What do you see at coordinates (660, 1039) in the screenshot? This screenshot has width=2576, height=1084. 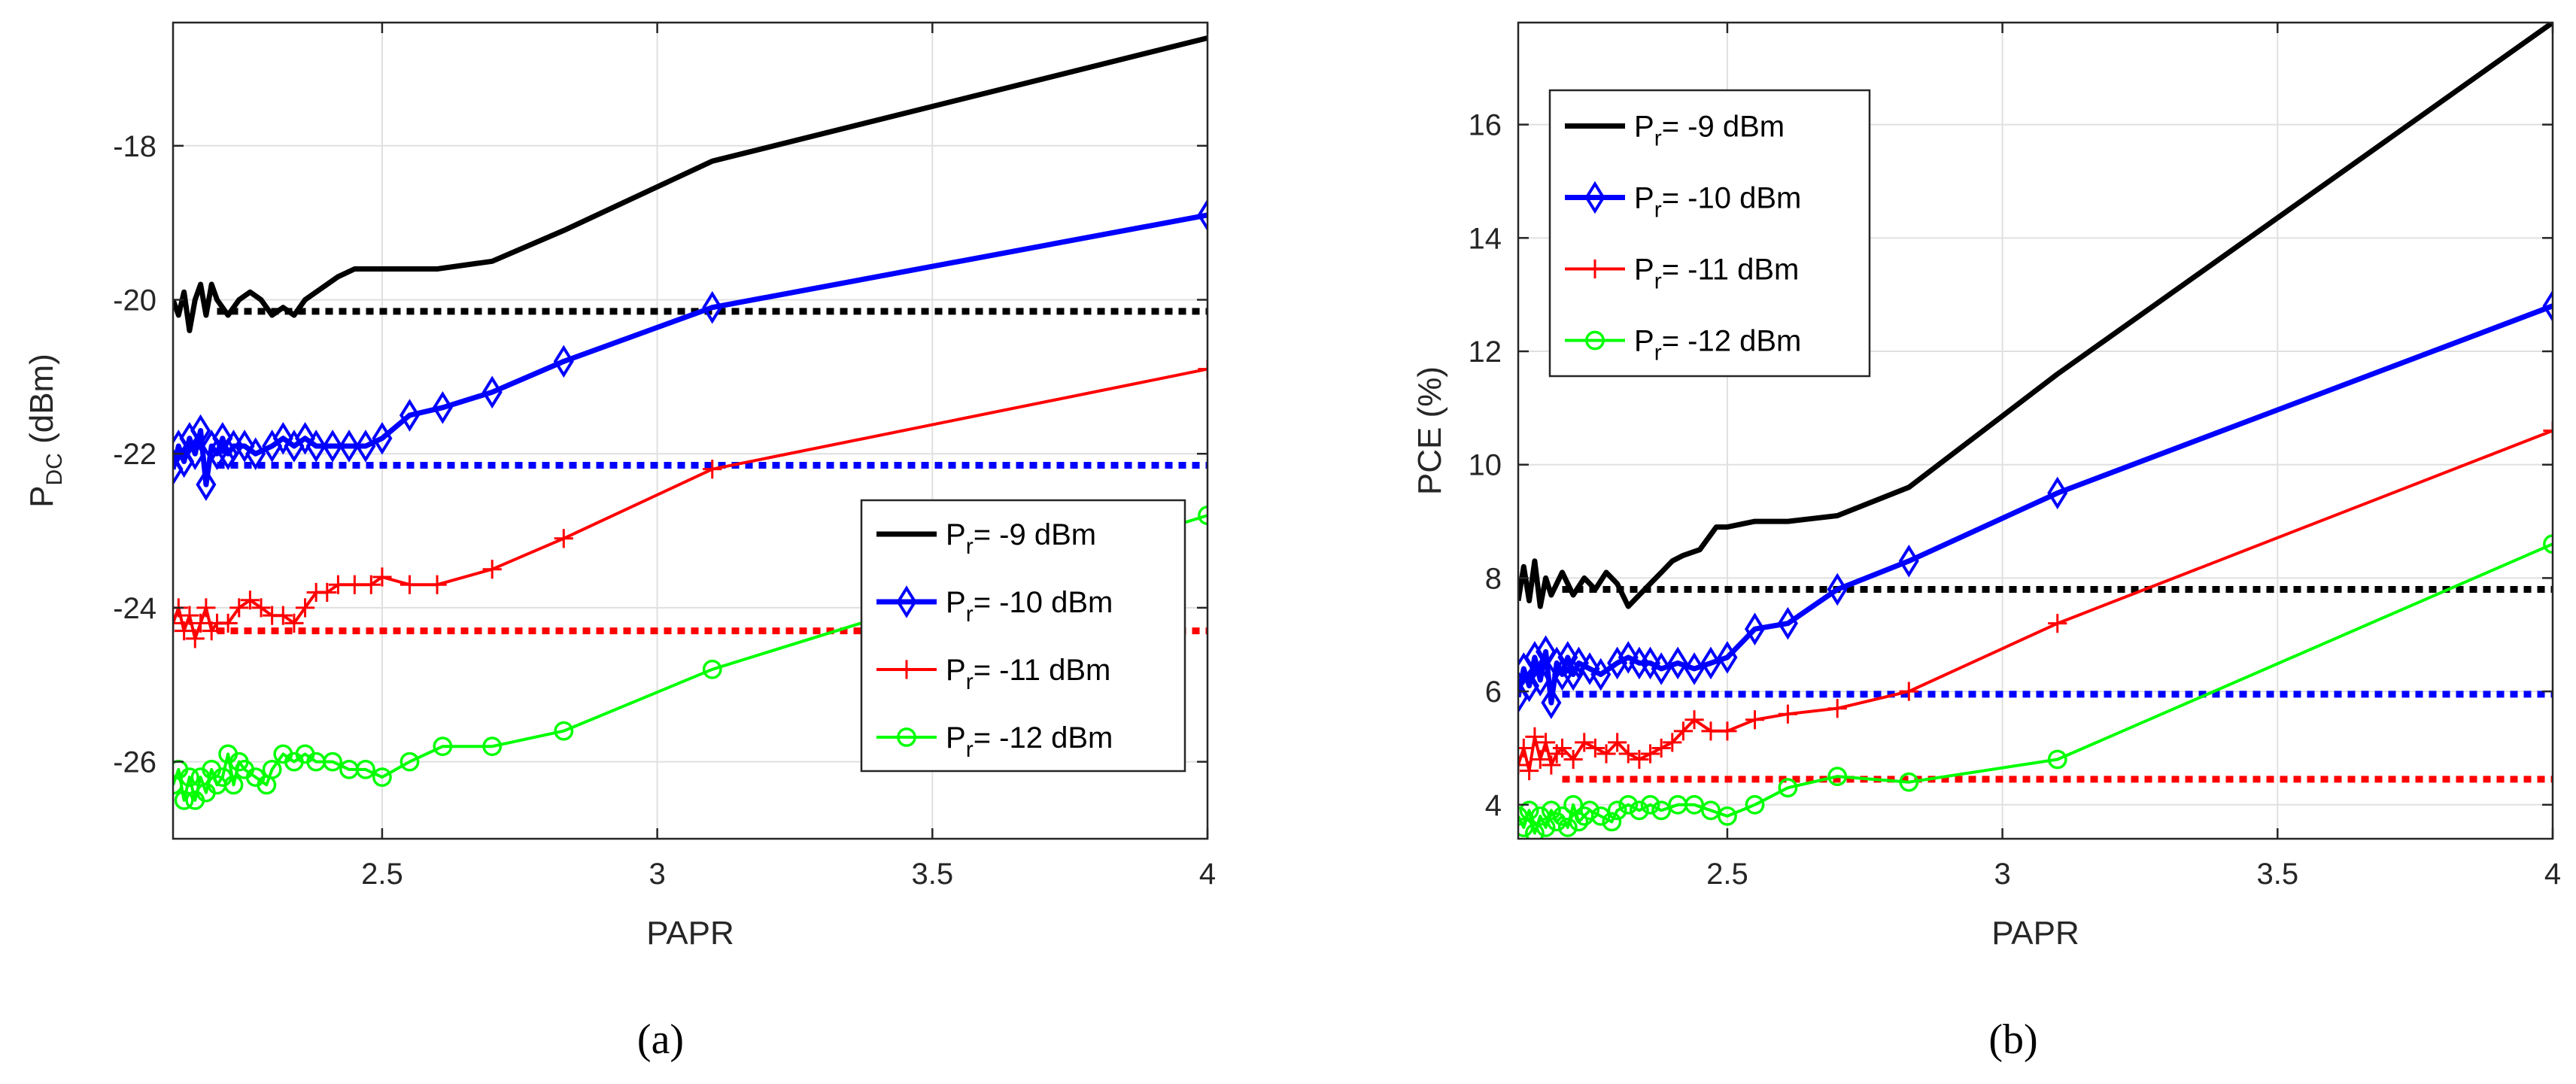 I see `caption-a: (a)` at bounding box center [660, 1039].